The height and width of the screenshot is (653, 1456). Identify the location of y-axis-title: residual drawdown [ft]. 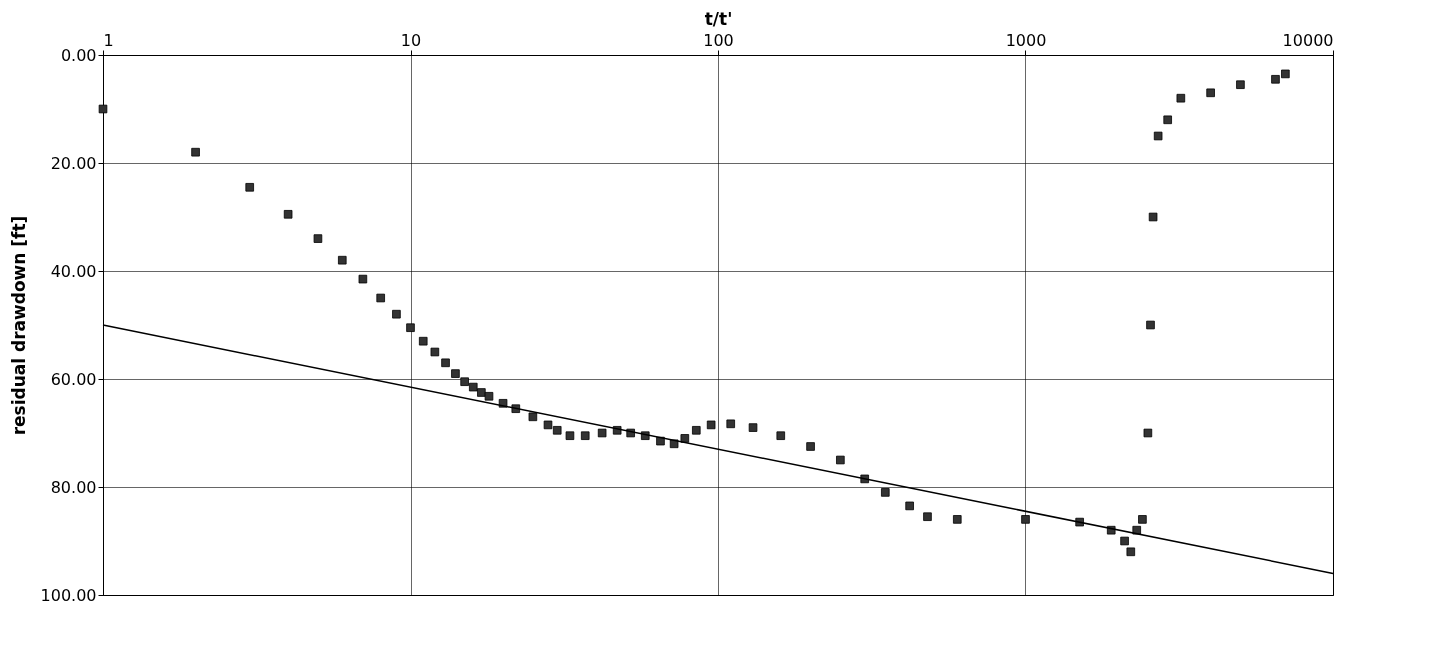
(18, 325).